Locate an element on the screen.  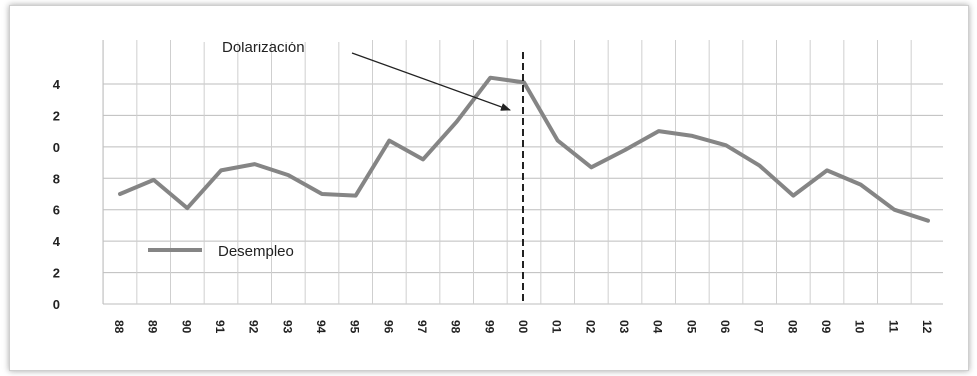
x-tick-label: 09 is located at coordinates (826, 327).